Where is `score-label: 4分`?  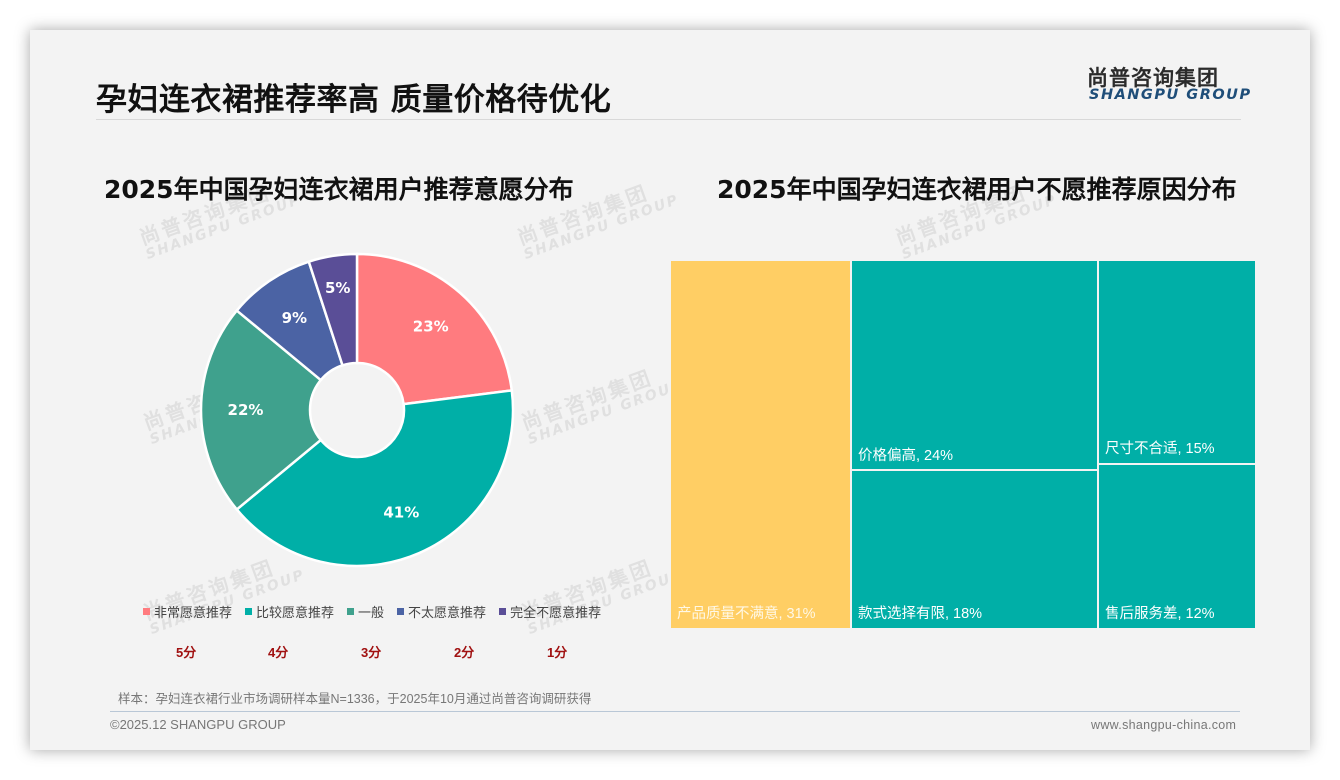
score-label: 4分 is located at coordinates (278, 652).